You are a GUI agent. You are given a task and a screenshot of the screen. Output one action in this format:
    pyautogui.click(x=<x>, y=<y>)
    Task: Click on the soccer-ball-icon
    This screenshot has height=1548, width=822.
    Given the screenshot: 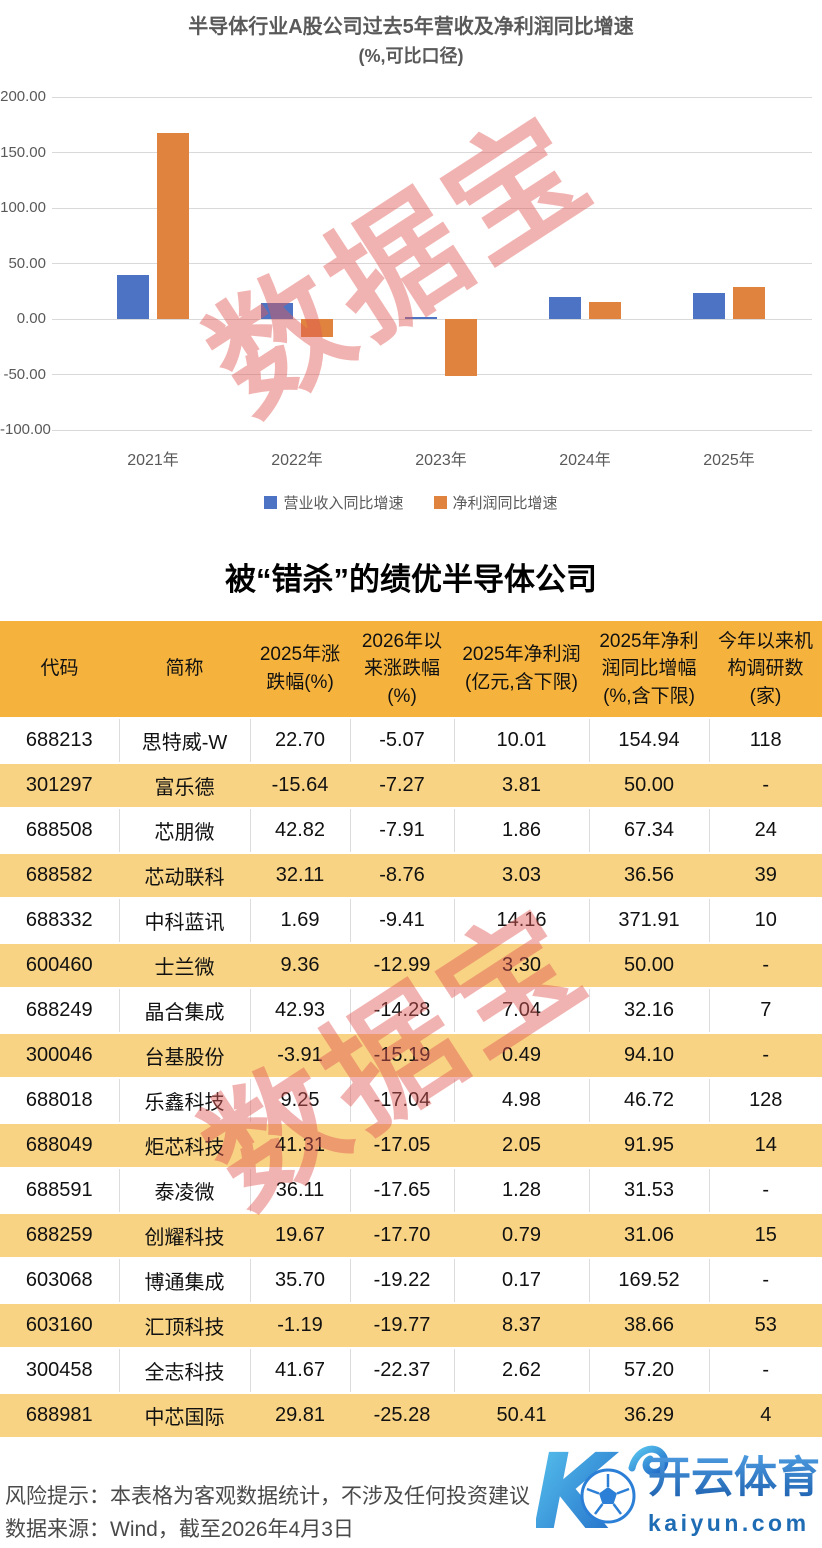 What is the action you would take?
    pyautogui.click(x=608, y=1496)
    